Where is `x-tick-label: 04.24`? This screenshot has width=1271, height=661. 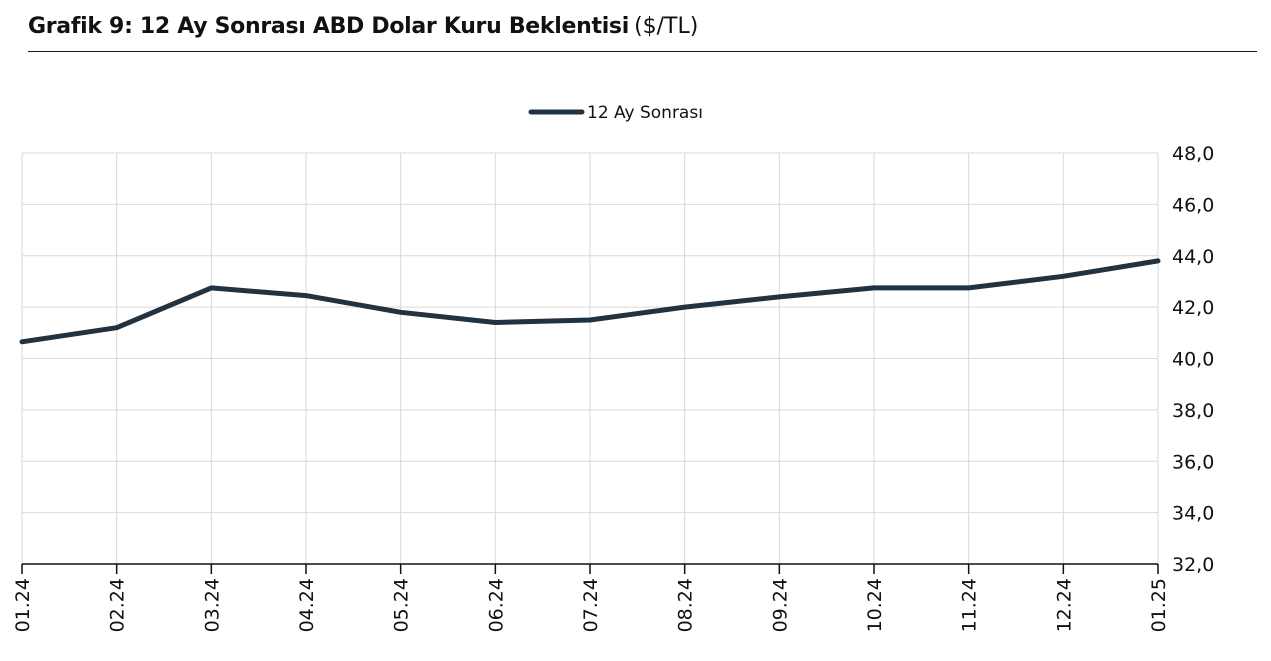
x-tick-label: 04.24 is located at coordinates (307, 605).